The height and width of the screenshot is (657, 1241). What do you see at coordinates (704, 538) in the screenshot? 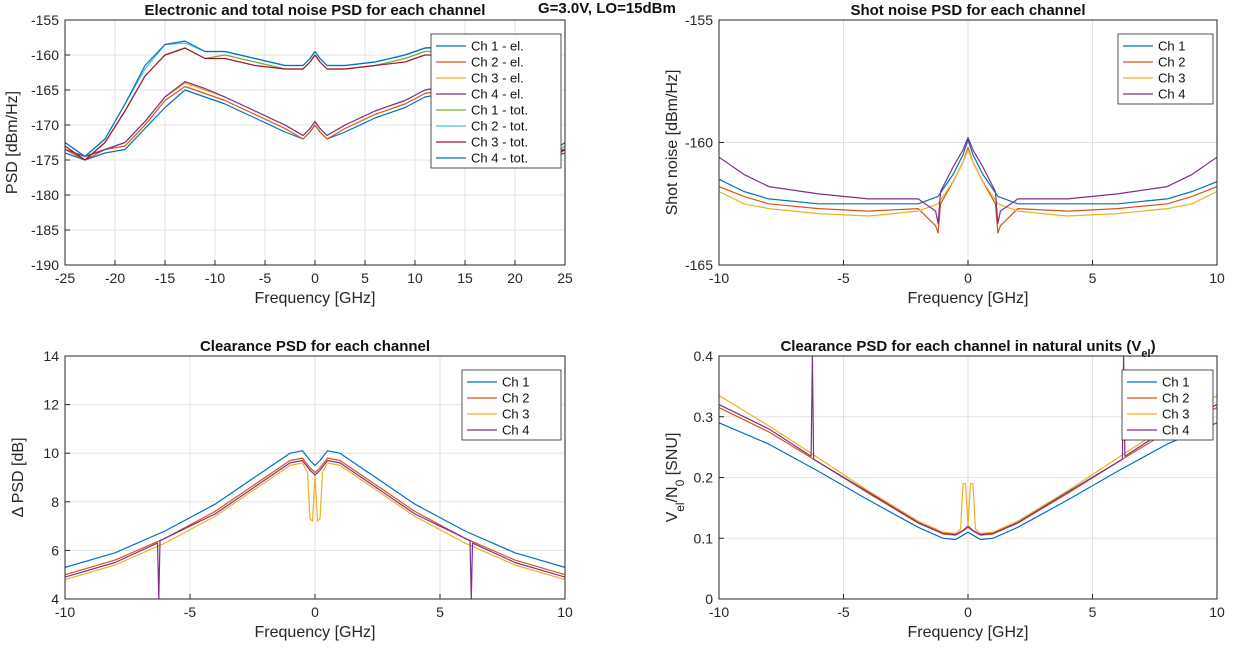
I see `y-tick-label: 0.1` at bounding box center [704, 538].